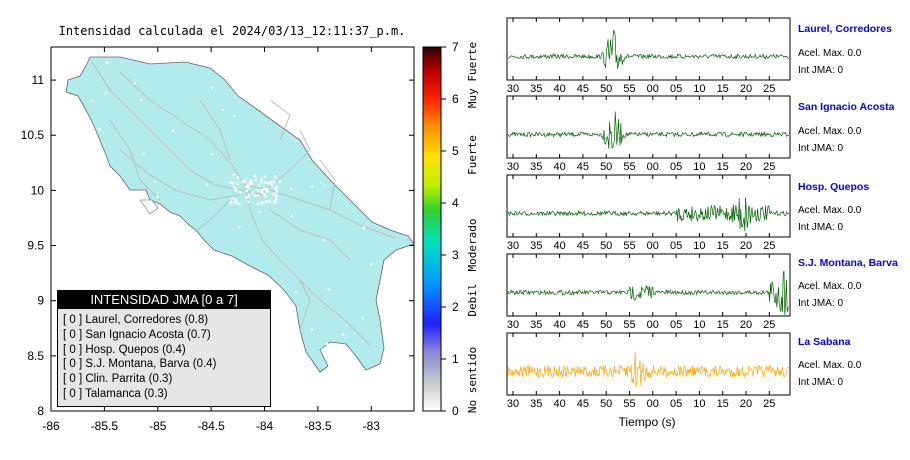  Describe the element at coordinates (846, 107) in the screenshot. I see `station-name: San Ignacio Acosta` at that location.